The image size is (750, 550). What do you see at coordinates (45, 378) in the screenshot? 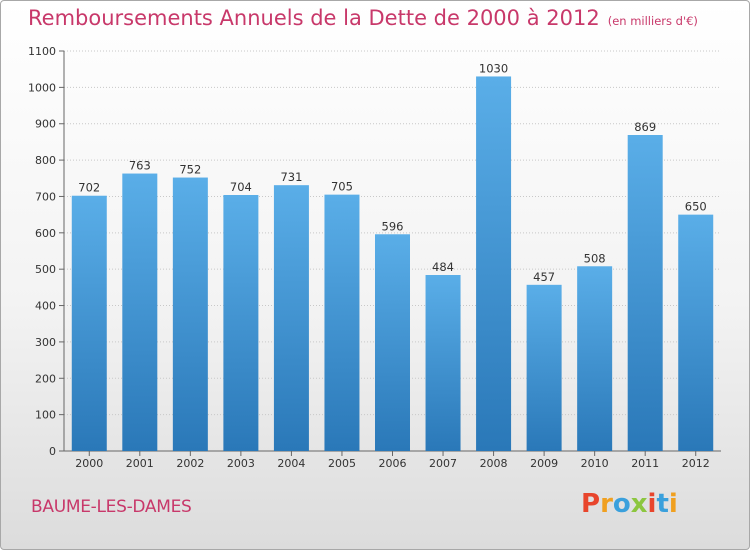
I see `y-tick-label: 200` at bounding box center [45, 378].